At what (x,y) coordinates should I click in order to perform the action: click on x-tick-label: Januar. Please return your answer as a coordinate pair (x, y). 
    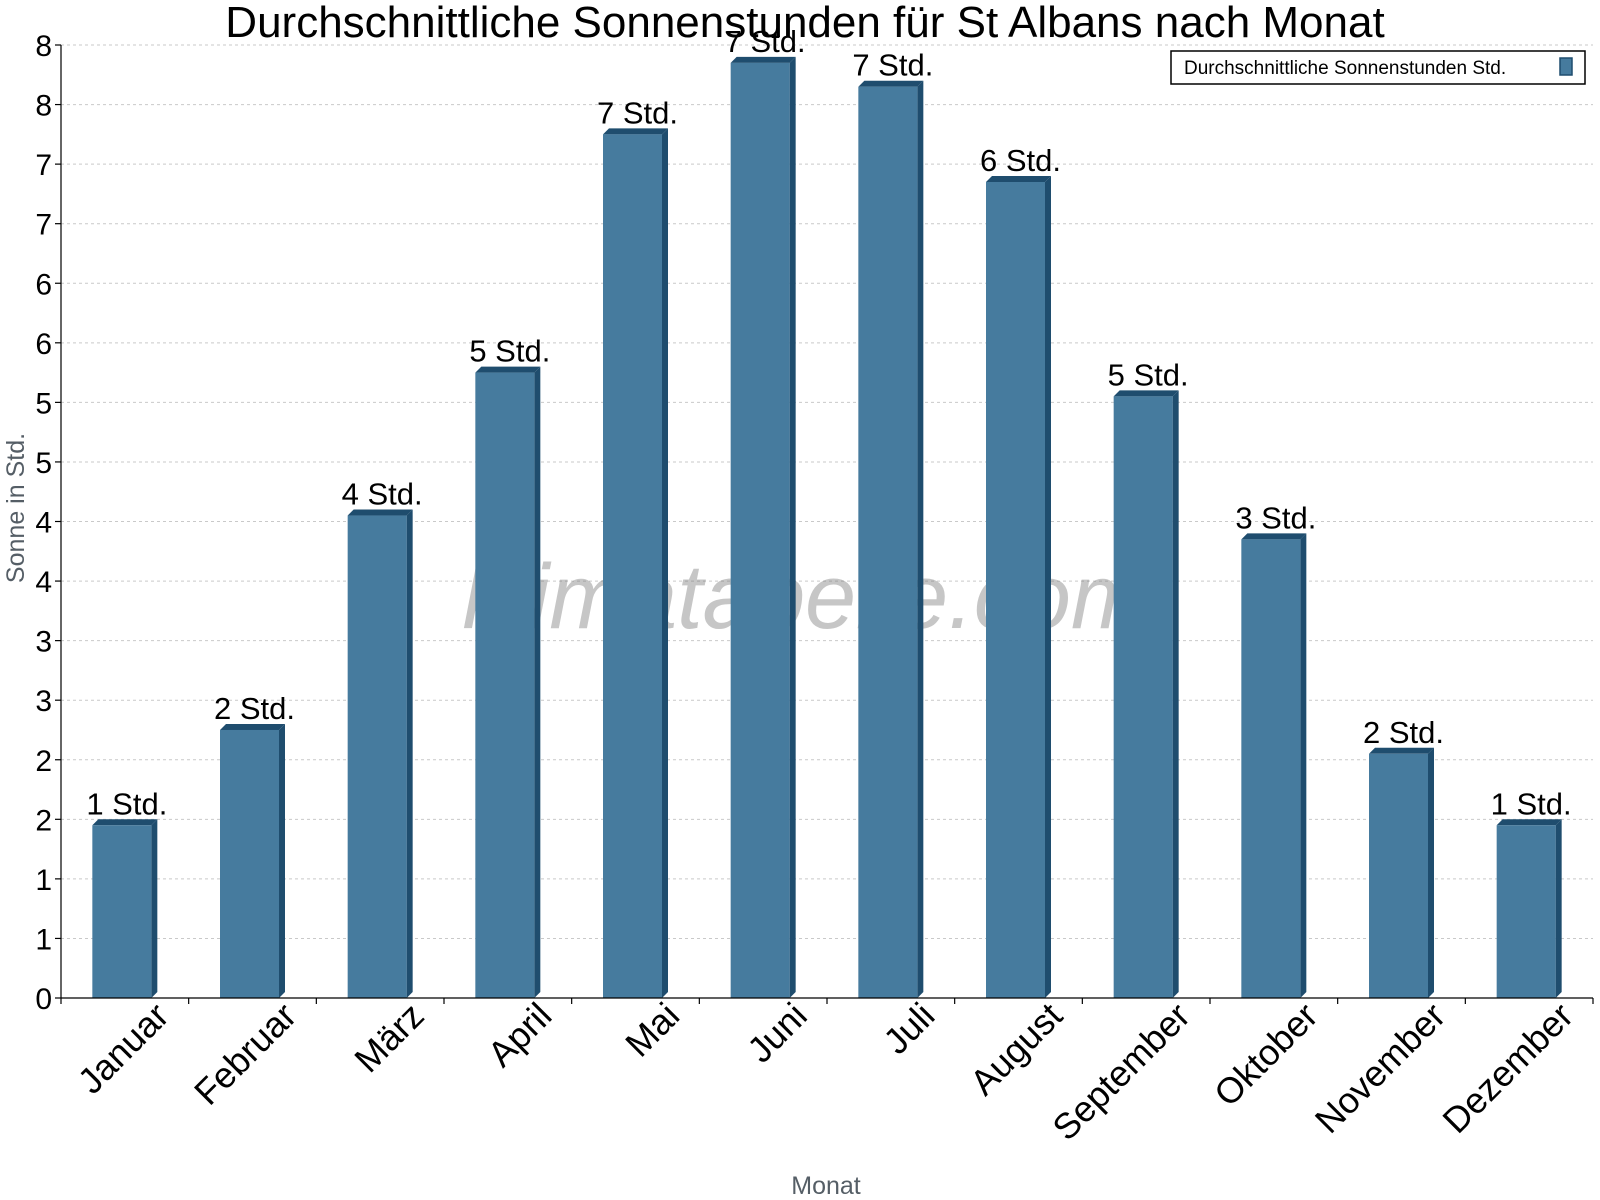
    Looking at the image, I should click on (123, 1048).